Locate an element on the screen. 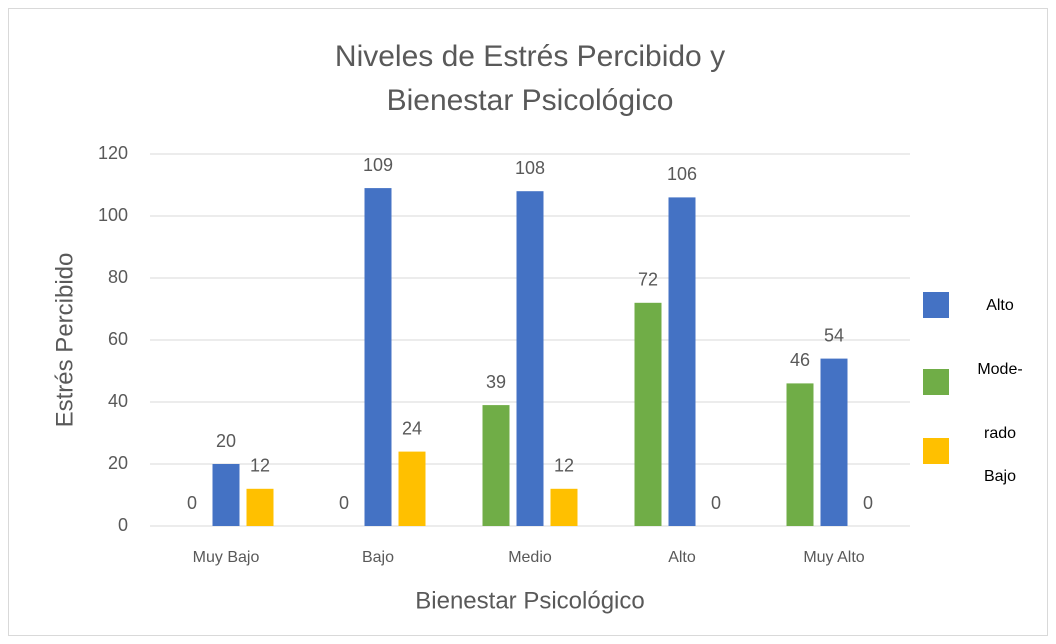 This screenshot has height=644, width=1056. chart-title: Niveles de Estrés Percibido y is located at coordinates (530, 56).